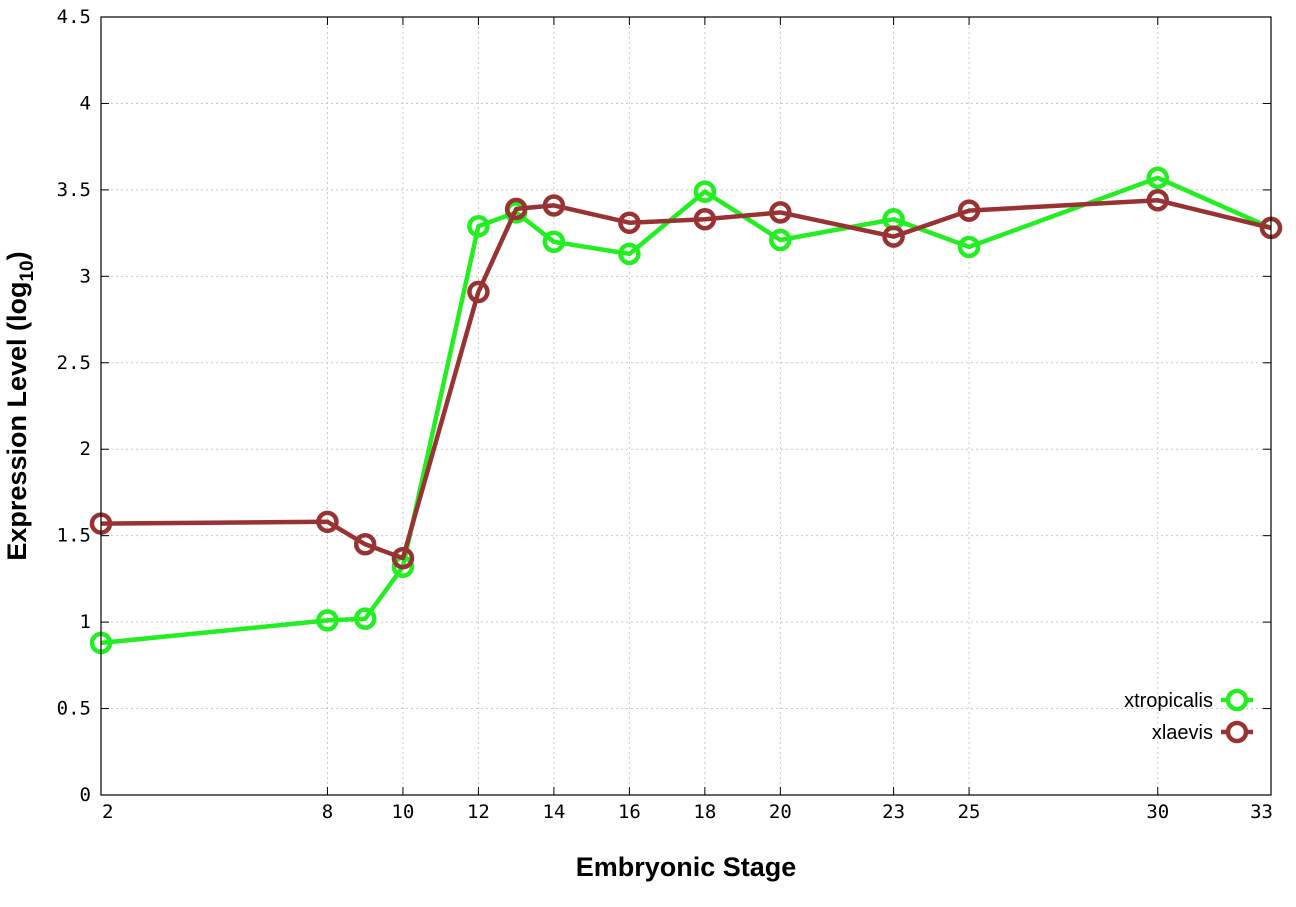 The width and height of the screenshot is (1296, 907). I want to click on x-tick-label: 14, so click(553, 812).